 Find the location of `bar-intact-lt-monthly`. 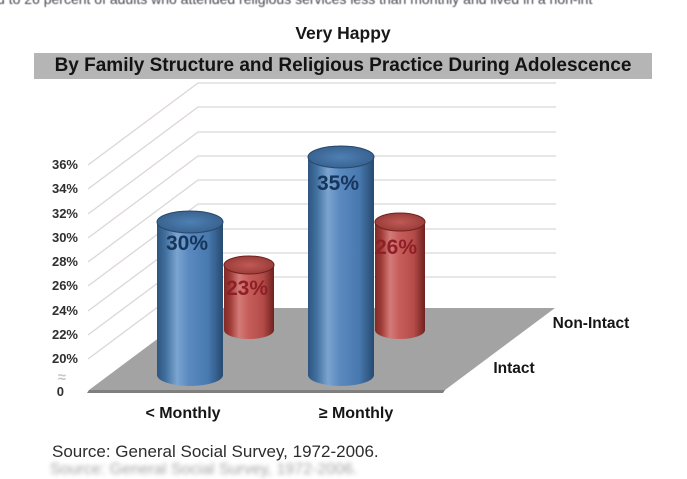

bar-intact-lt-monthly is located at coordinates (190, 298).